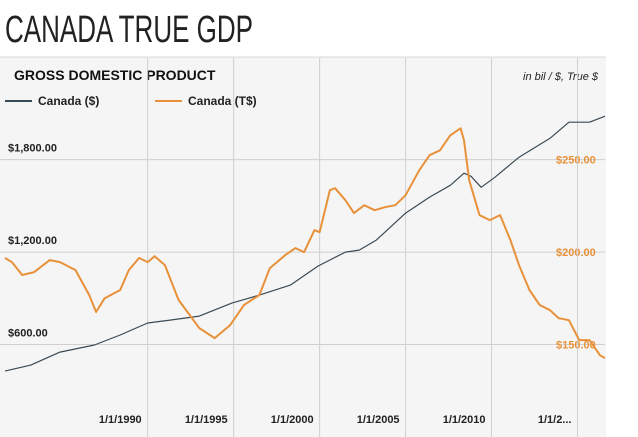 This screenshot has height=437, width=638. What do you see at coordinates (378, 420) in the screenshot?
I see `x-tick-label: 1/1/2005` at bounding box center [378, 420].